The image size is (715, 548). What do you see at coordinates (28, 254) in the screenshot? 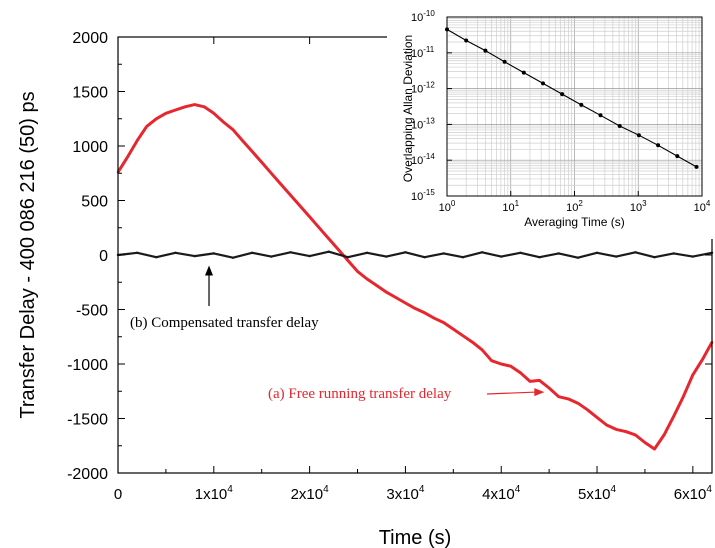
I see `main-y-axis-label: Transfer Delay - 400 086 216 (50) ps` at bounding box center [28, 254].